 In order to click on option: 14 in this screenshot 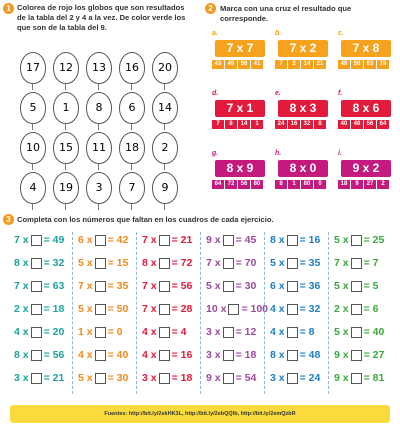, I will do `click(307, 64)`.